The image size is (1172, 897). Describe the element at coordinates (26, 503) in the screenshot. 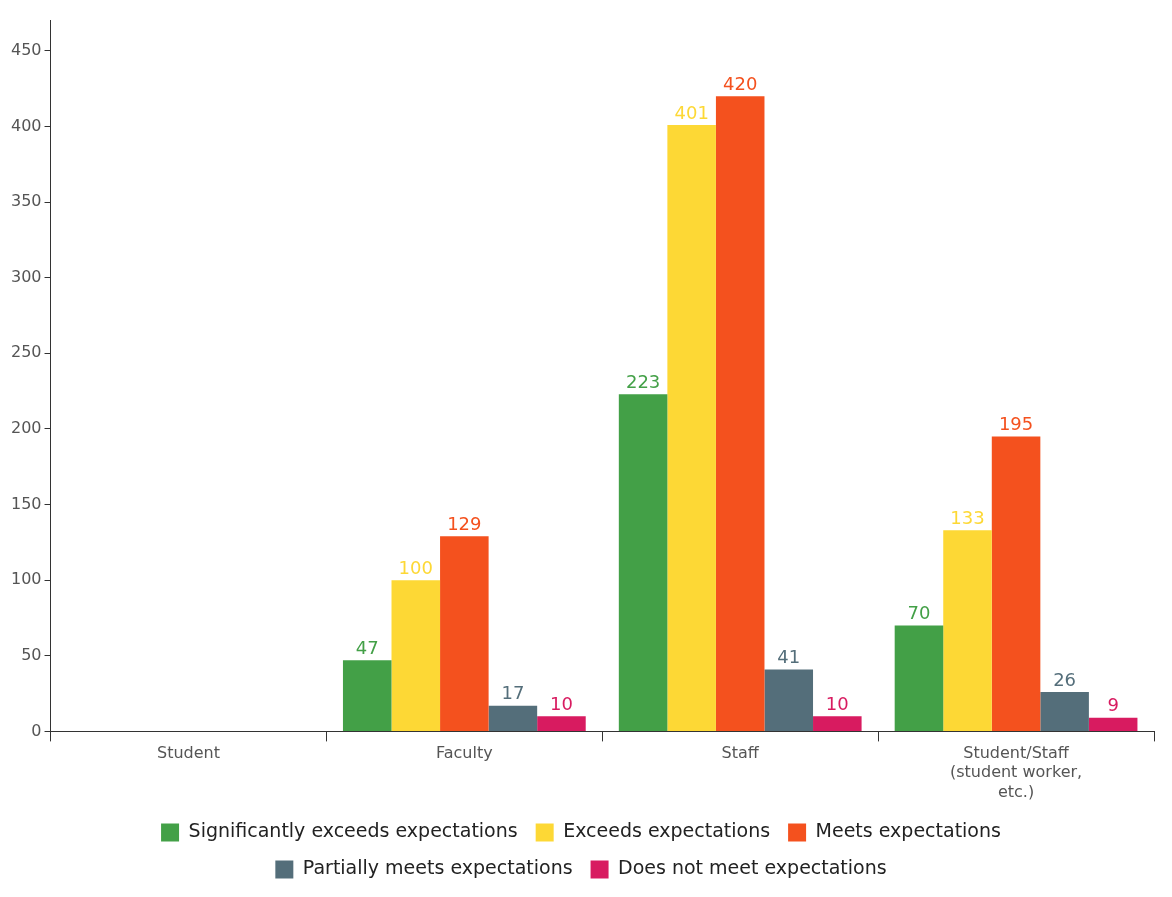

I see `y-tick-label: 150` at that location.